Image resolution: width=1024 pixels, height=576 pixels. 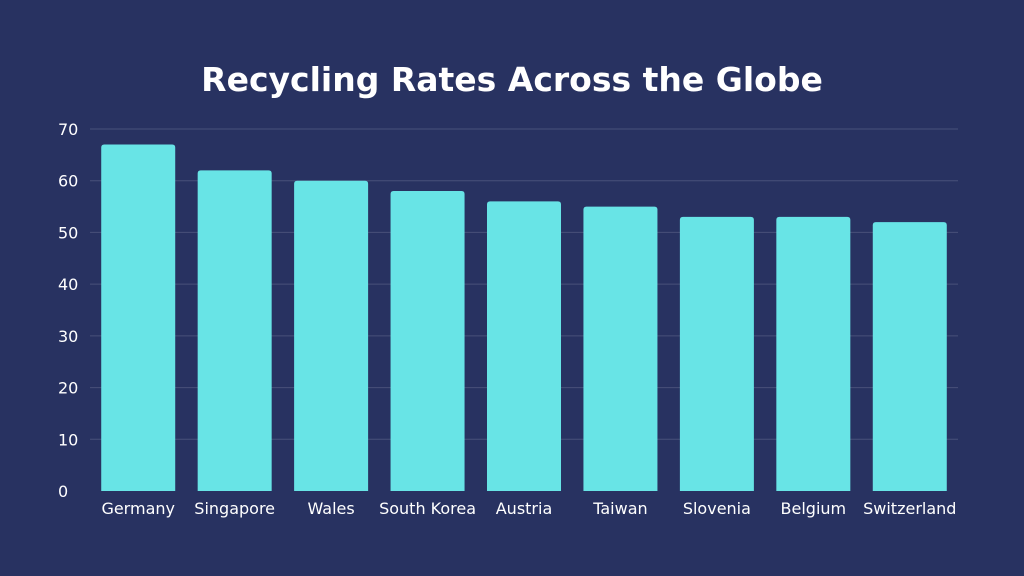 What do you see at coordinates (427, 508) in the screenshot?
I see `x-tick-label: South Korea` at bounding box center [427, 508].